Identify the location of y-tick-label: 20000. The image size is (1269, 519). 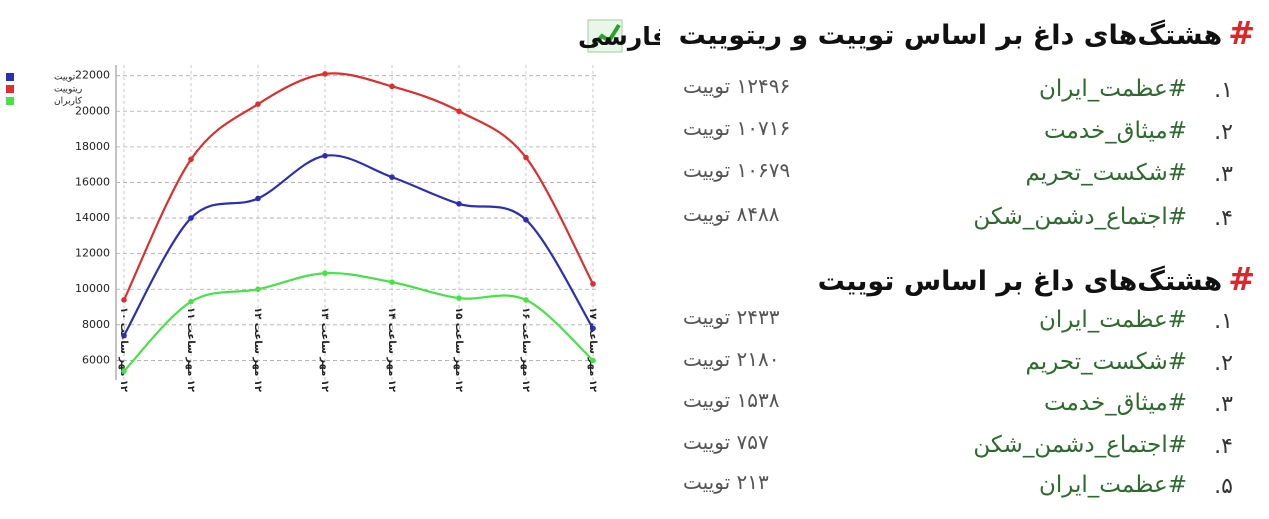
(92, 110).